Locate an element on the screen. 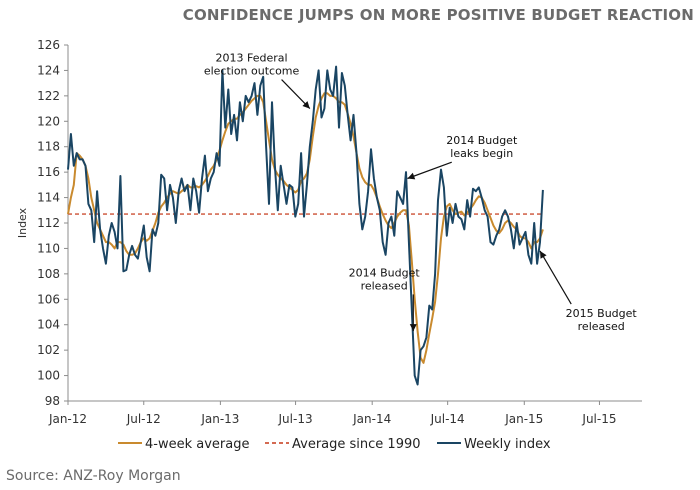 The width and height of the screenshot is (700, 490). y-tick-label: 98 is located at coordinates (52, 401).